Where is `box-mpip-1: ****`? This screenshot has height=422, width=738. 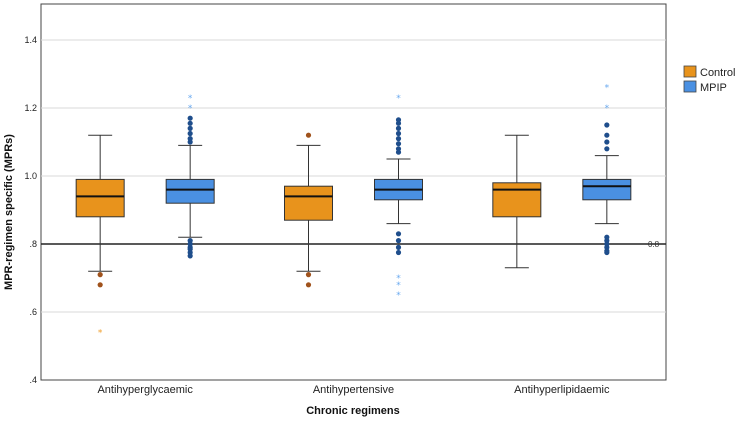
box-mpip-1: **** is located at coordinates (398, 197).